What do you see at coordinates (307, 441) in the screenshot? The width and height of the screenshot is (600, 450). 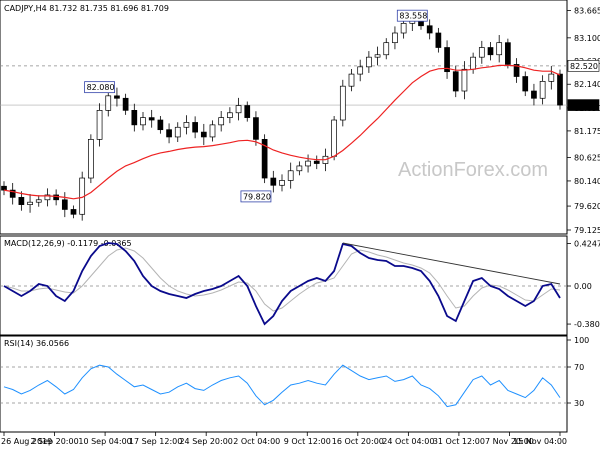 I see `time-axis-label: 9 Oct 12:00` at bounding box center [307, 441].